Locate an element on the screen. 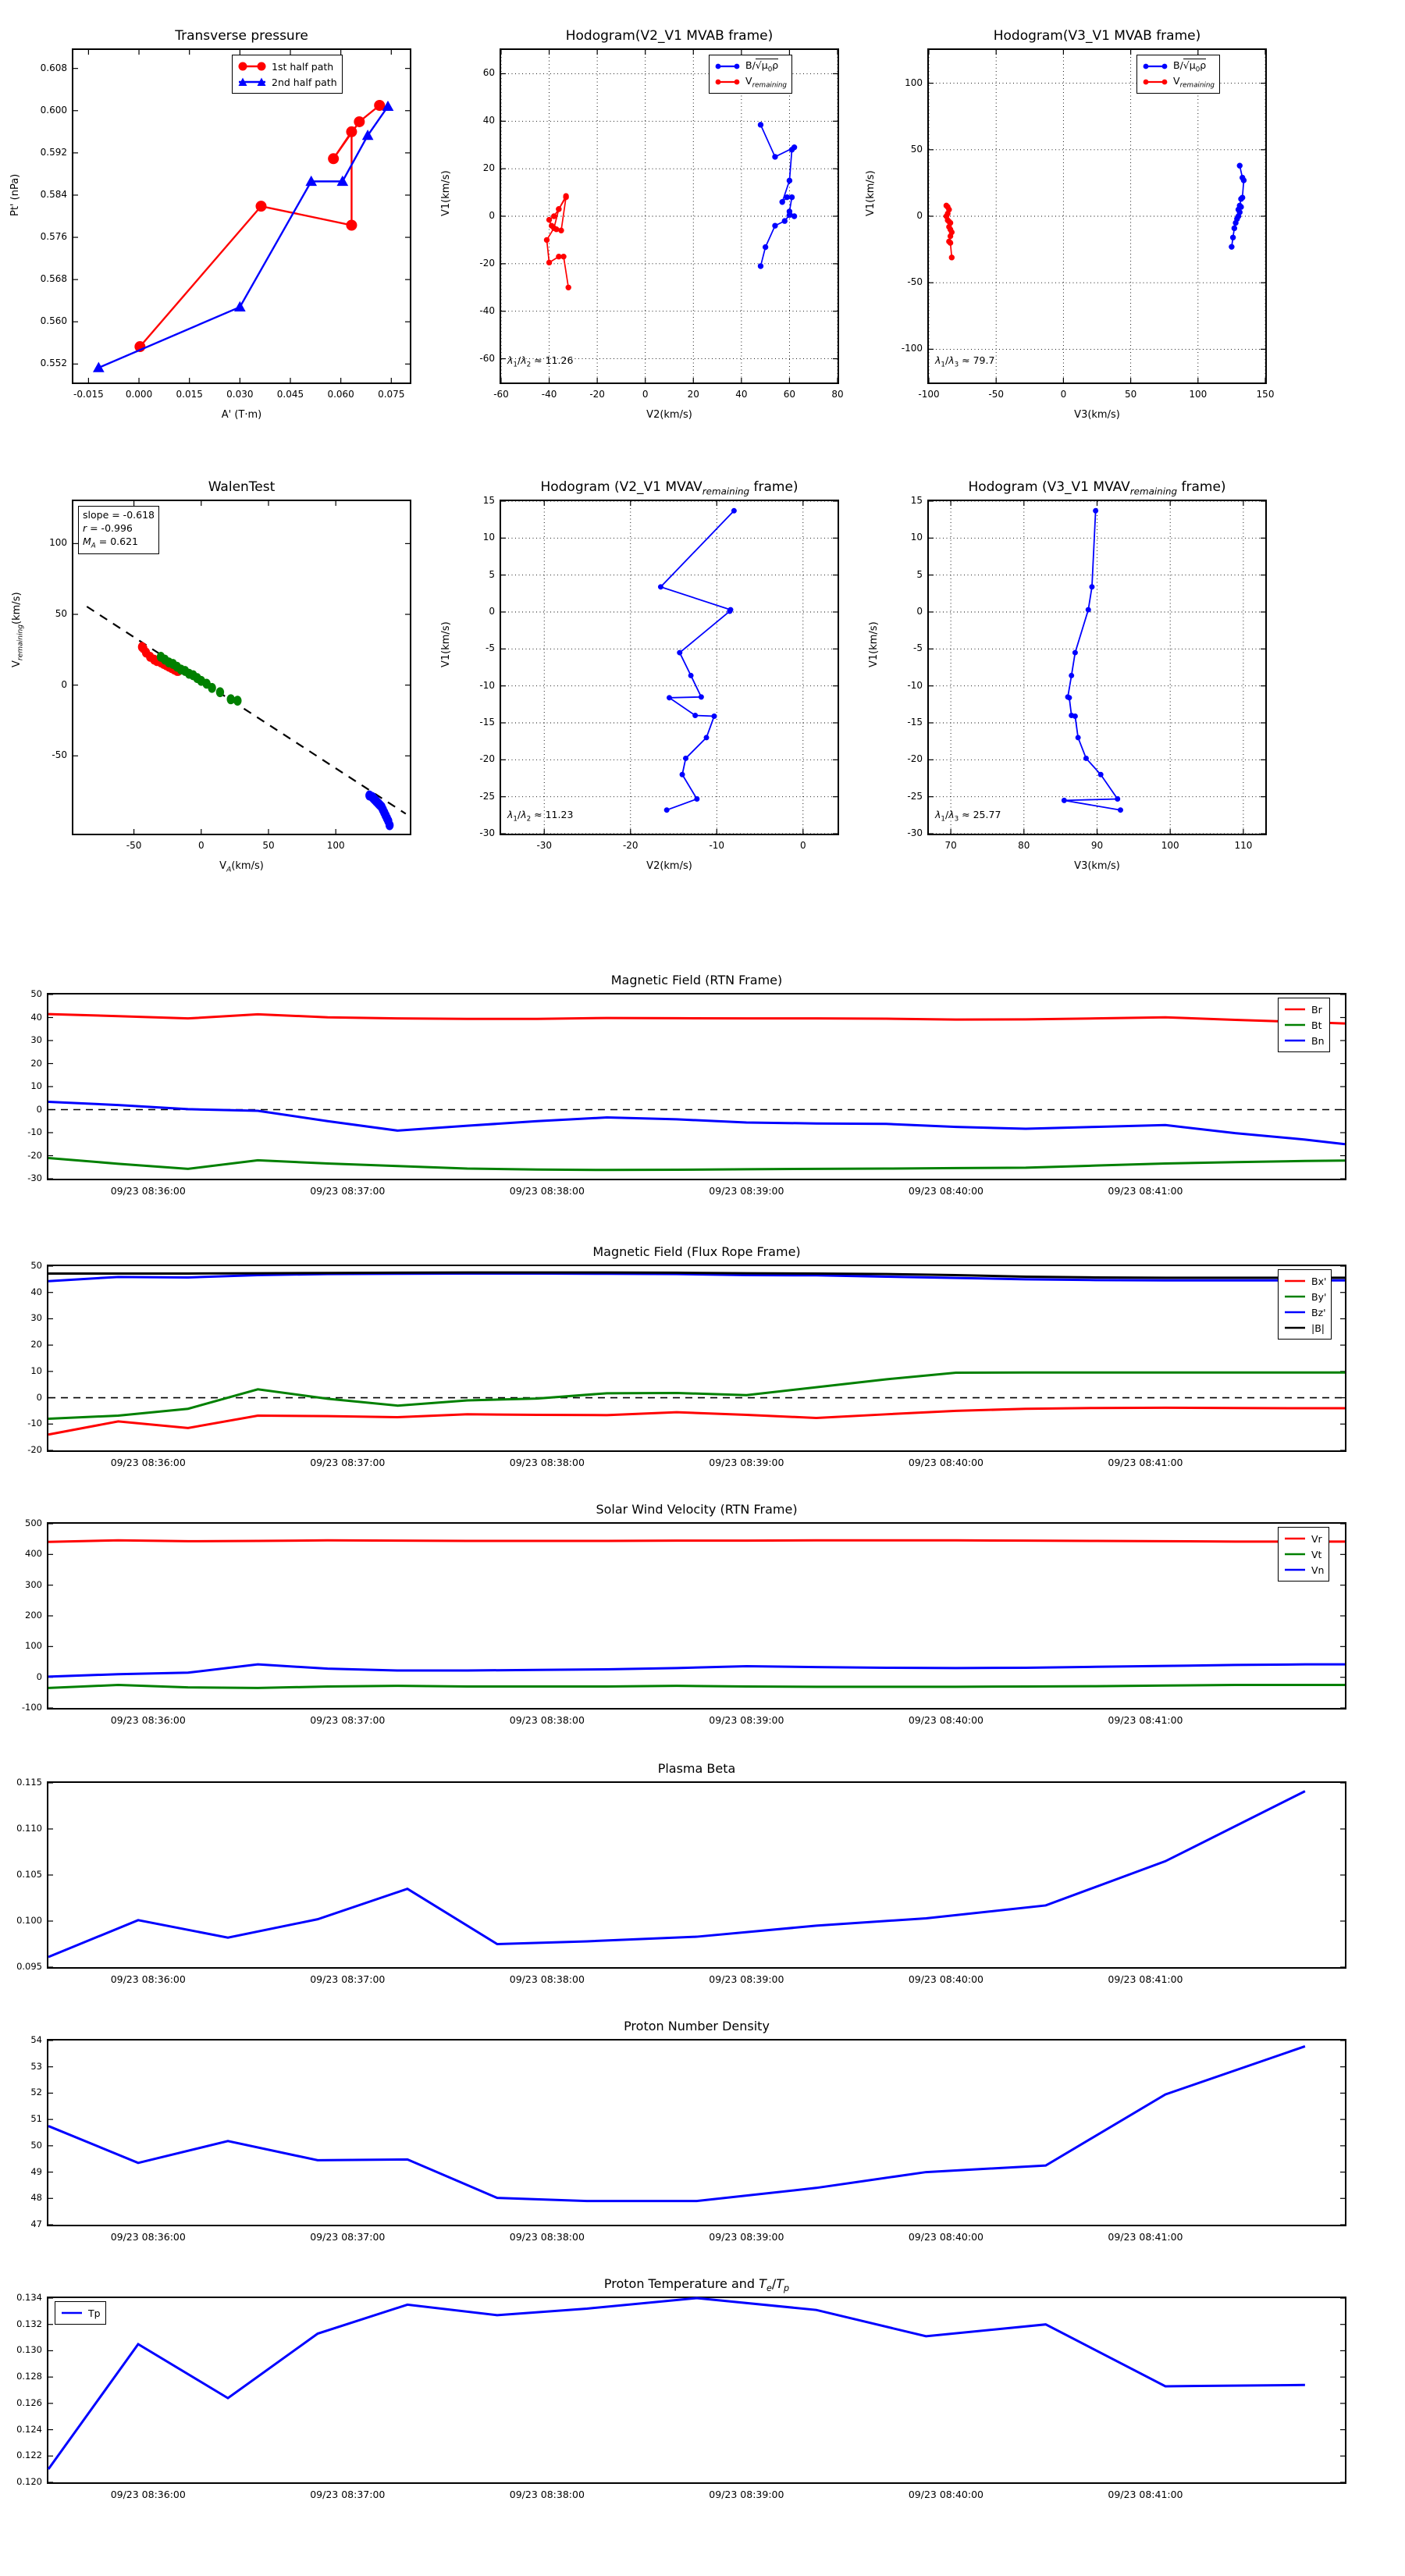 Image resolution: width=1405 pixels, height=2576 pixels. axis-tick-label-y: -50 is located at coordinates (915, 282).